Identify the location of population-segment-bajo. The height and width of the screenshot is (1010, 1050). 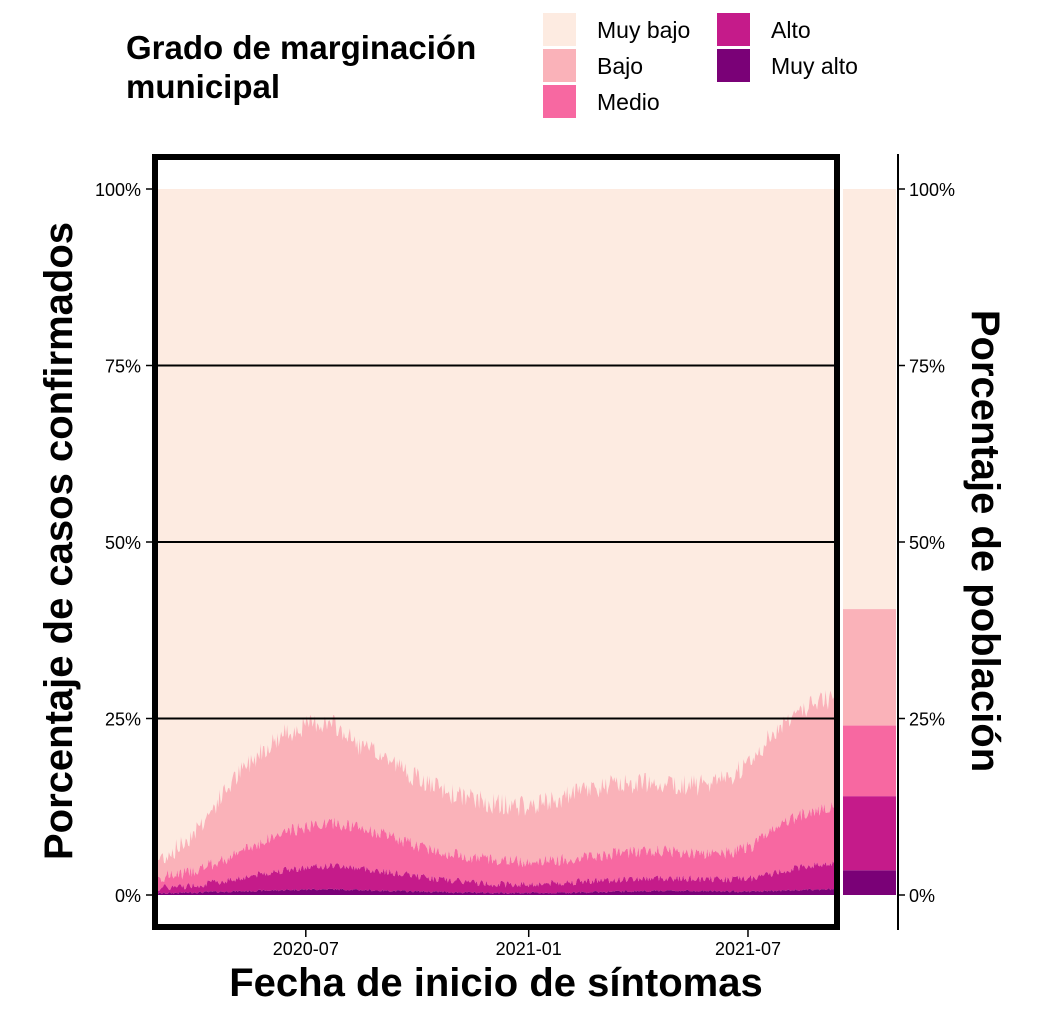
(869, 667).